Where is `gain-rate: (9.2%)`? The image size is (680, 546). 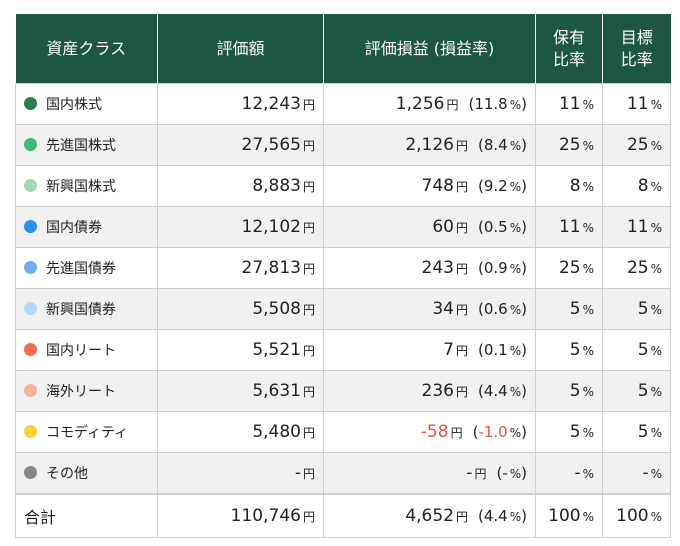
gain-rate: (9.2%) is located at coordinates (502, 186).